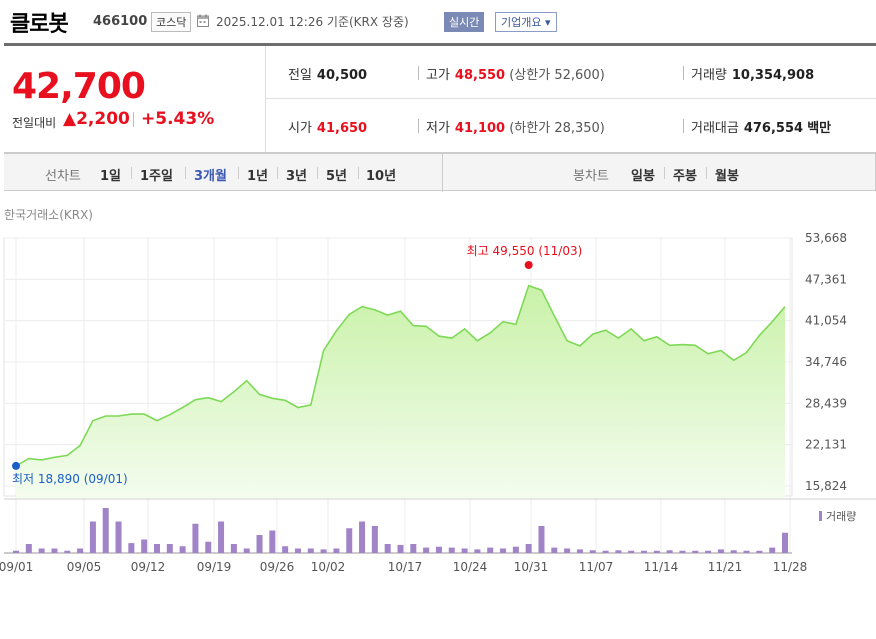  I want to click on tab-1week: 1주일, so click(156, 176).